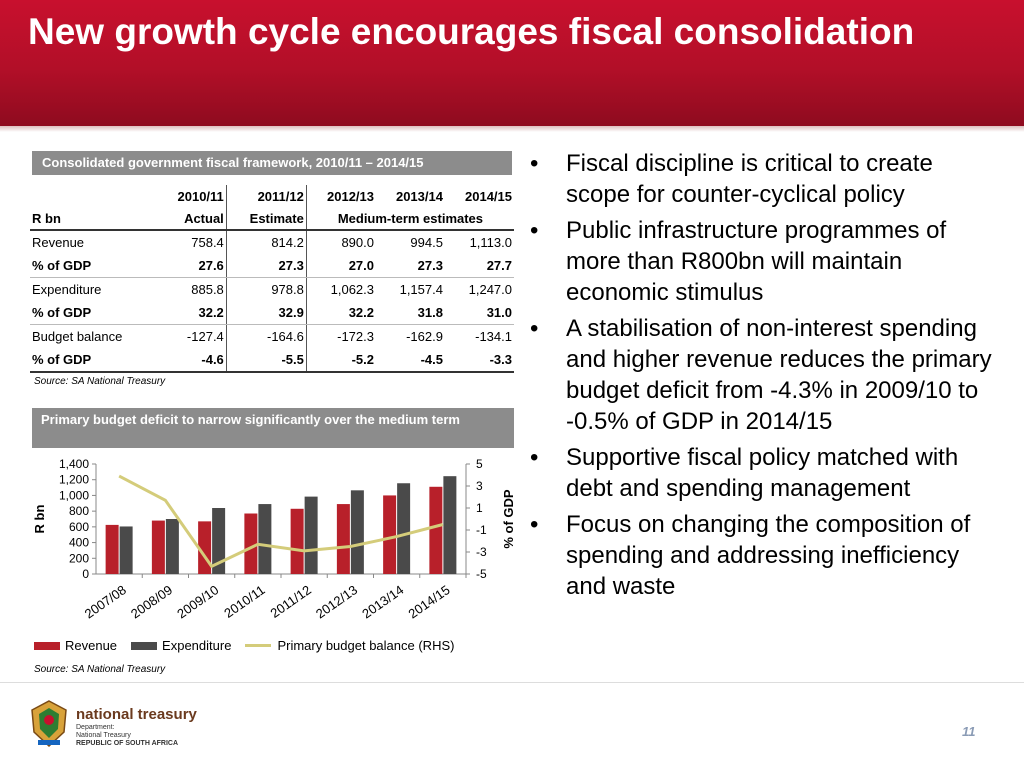 The width and height of the screenshot is (1024, 768). What do you see at coordinates (479, 508) in the screenshot?
I see `y2-tick-label: 1` at bounding box center [479, 508].